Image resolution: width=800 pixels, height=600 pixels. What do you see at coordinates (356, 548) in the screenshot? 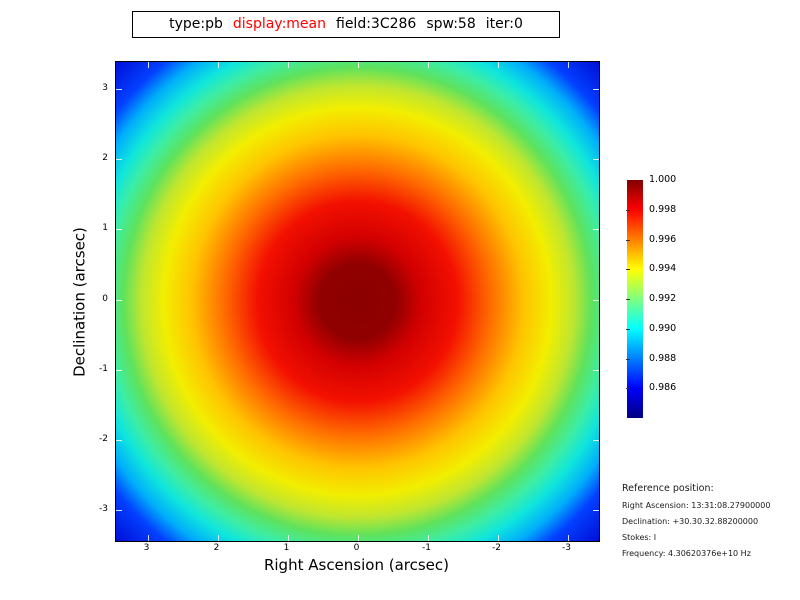
I see `x-tick-label: 0` at bounding box center [356, 548].